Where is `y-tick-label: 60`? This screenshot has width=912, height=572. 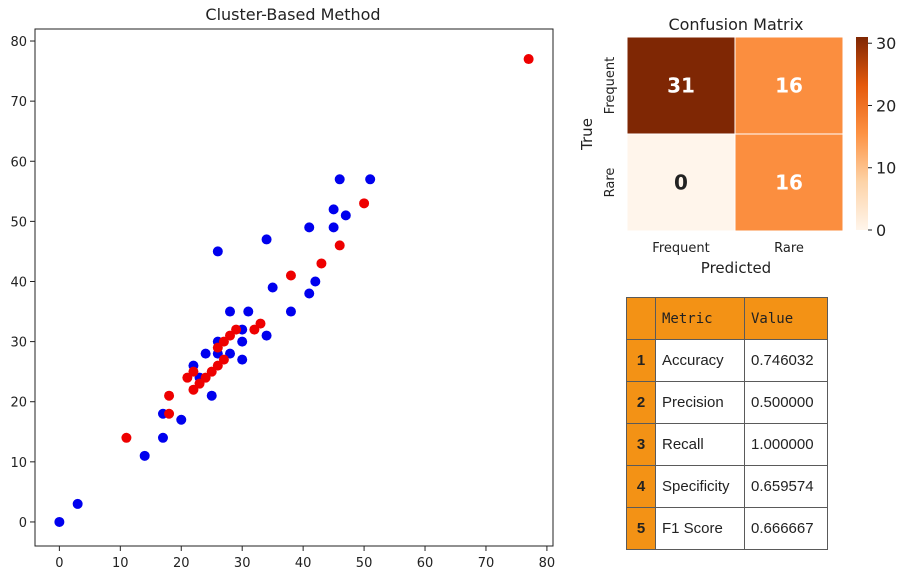 y-tick-label: 60 is located at coordinates (18, 162).